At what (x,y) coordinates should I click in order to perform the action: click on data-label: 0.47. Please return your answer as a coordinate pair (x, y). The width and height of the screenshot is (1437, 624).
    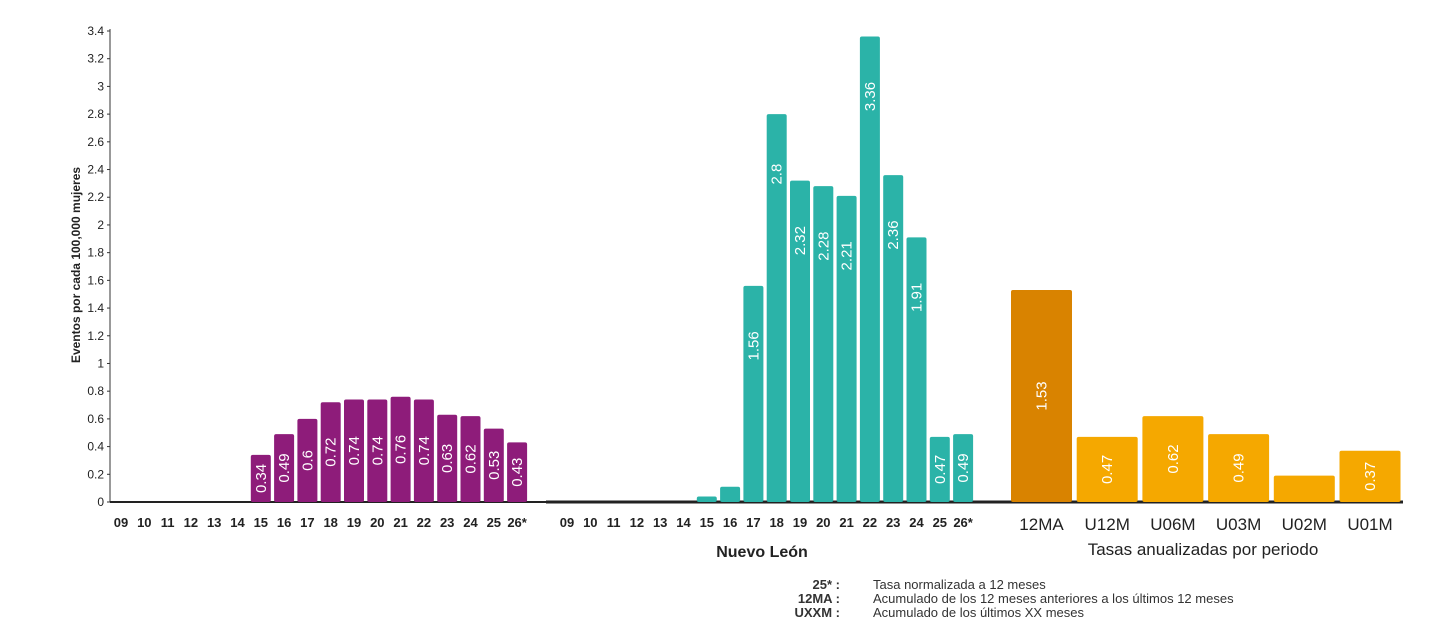
    Looking at the image, I should click on (1107, 469).